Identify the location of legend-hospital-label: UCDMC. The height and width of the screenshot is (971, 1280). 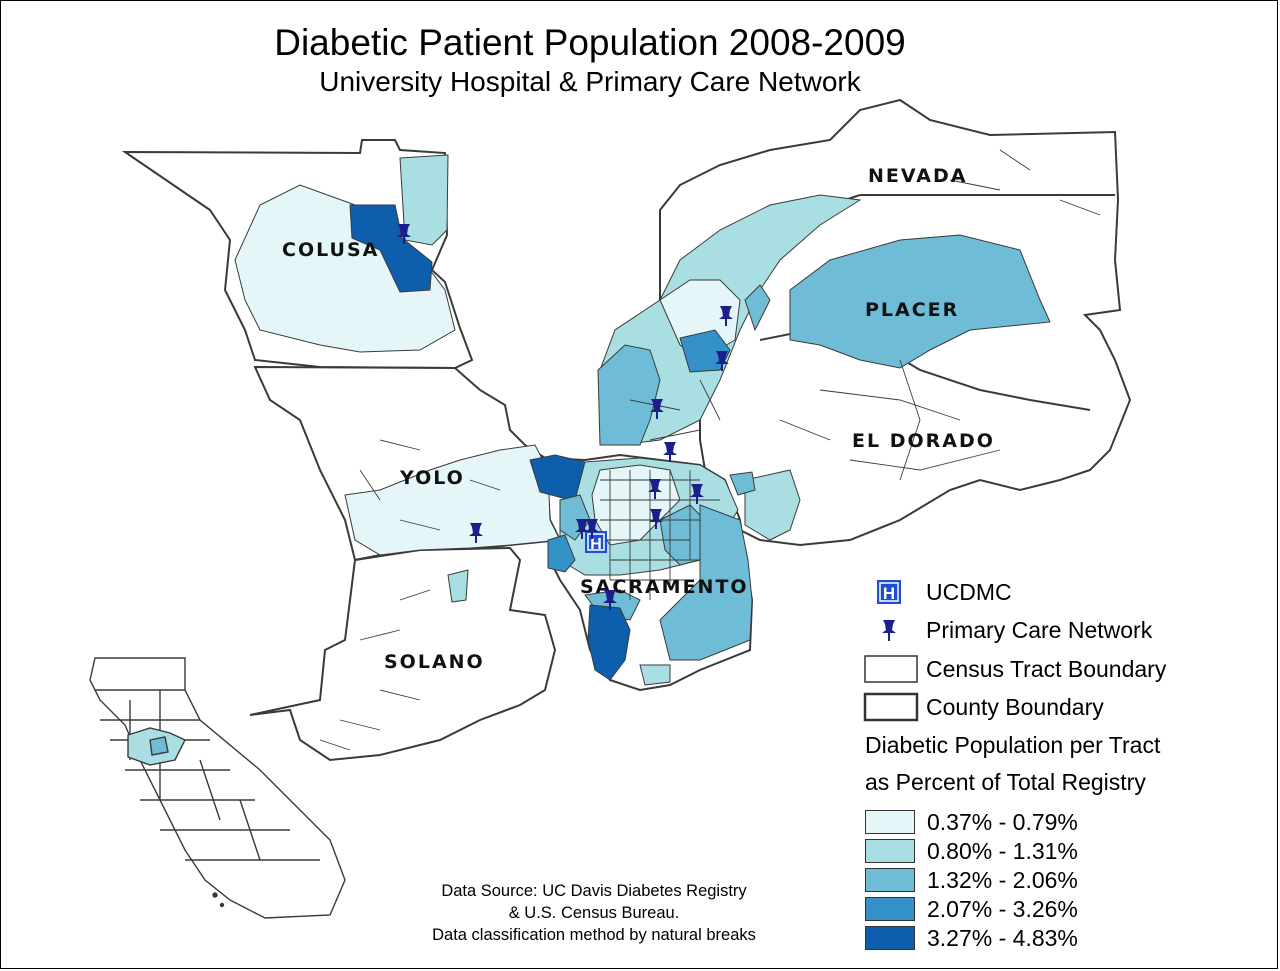
(969, 591).